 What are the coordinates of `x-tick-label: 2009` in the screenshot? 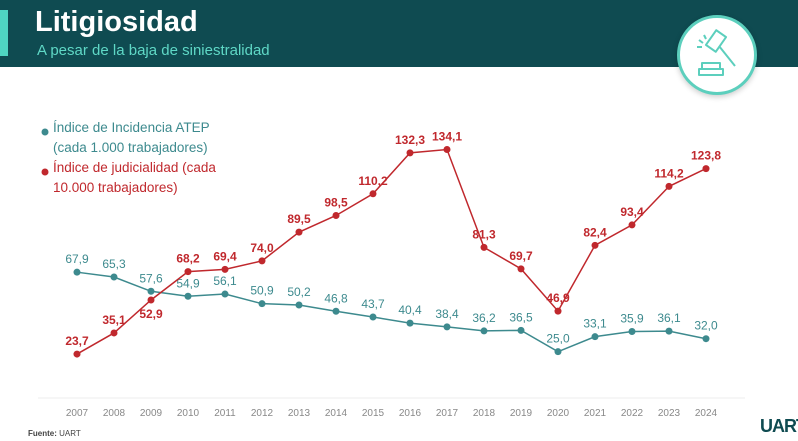 It's located at (151, 413).